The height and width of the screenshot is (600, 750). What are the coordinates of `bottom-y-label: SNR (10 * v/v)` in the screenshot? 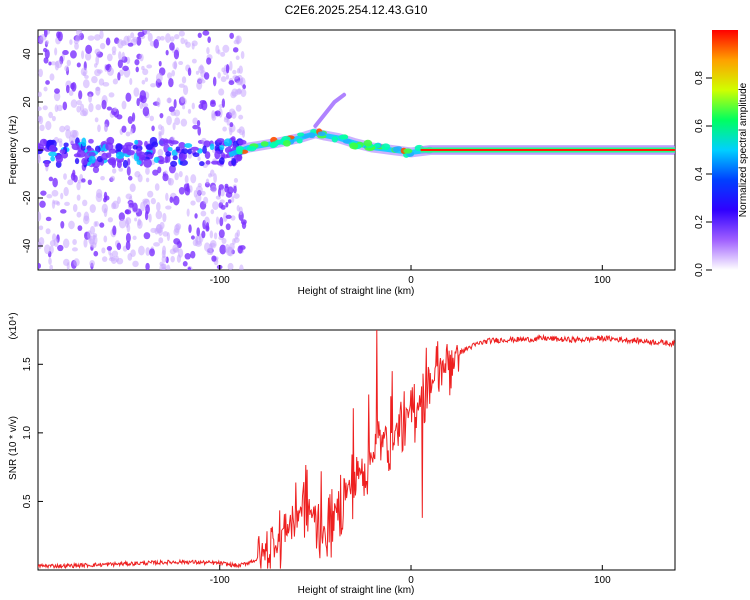 It's located at (13, 448).